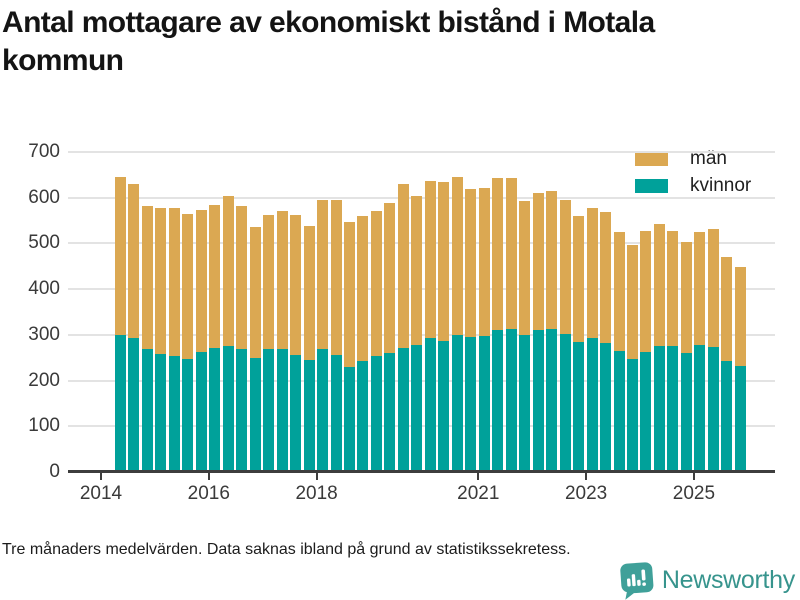 The image size is (800, 600). I want to click on bar-man-2019-Q3, so click(403, 266).